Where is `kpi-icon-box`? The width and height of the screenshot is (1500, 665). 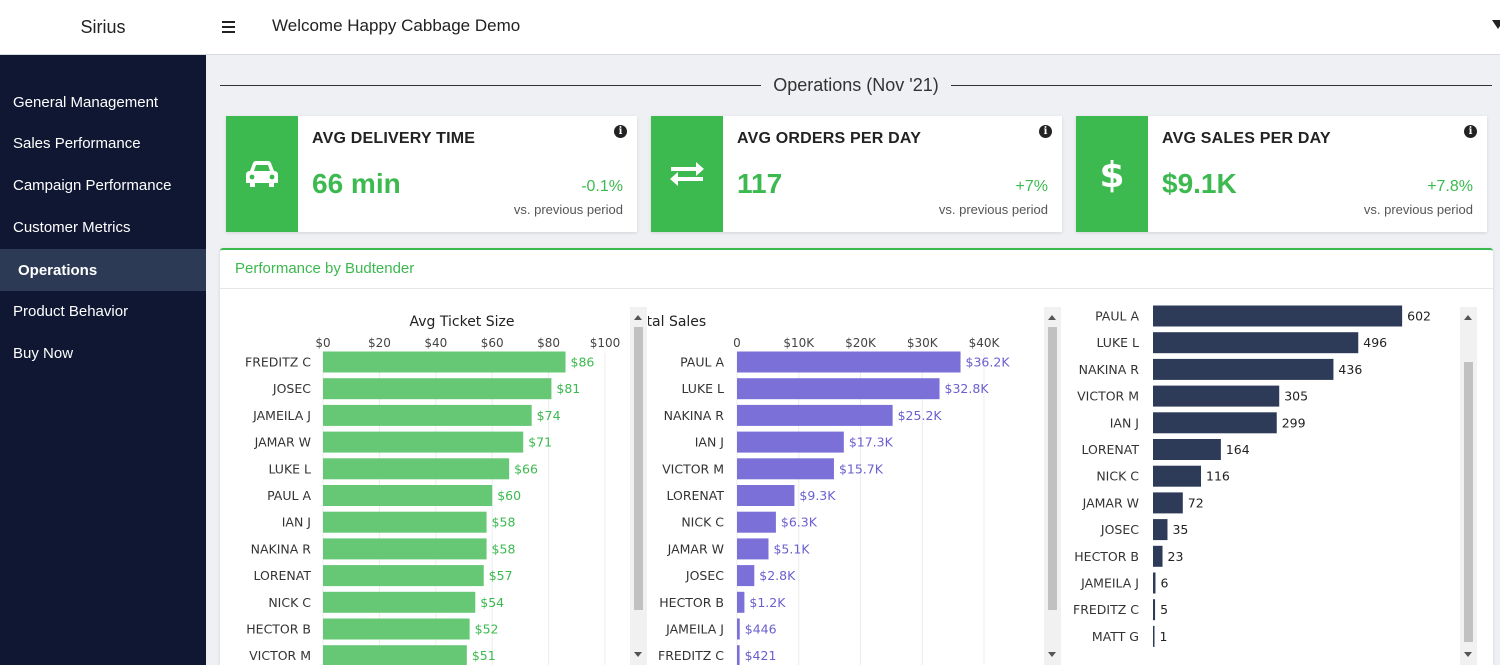
kpi-icon-box is located at coordinates (687, 174).